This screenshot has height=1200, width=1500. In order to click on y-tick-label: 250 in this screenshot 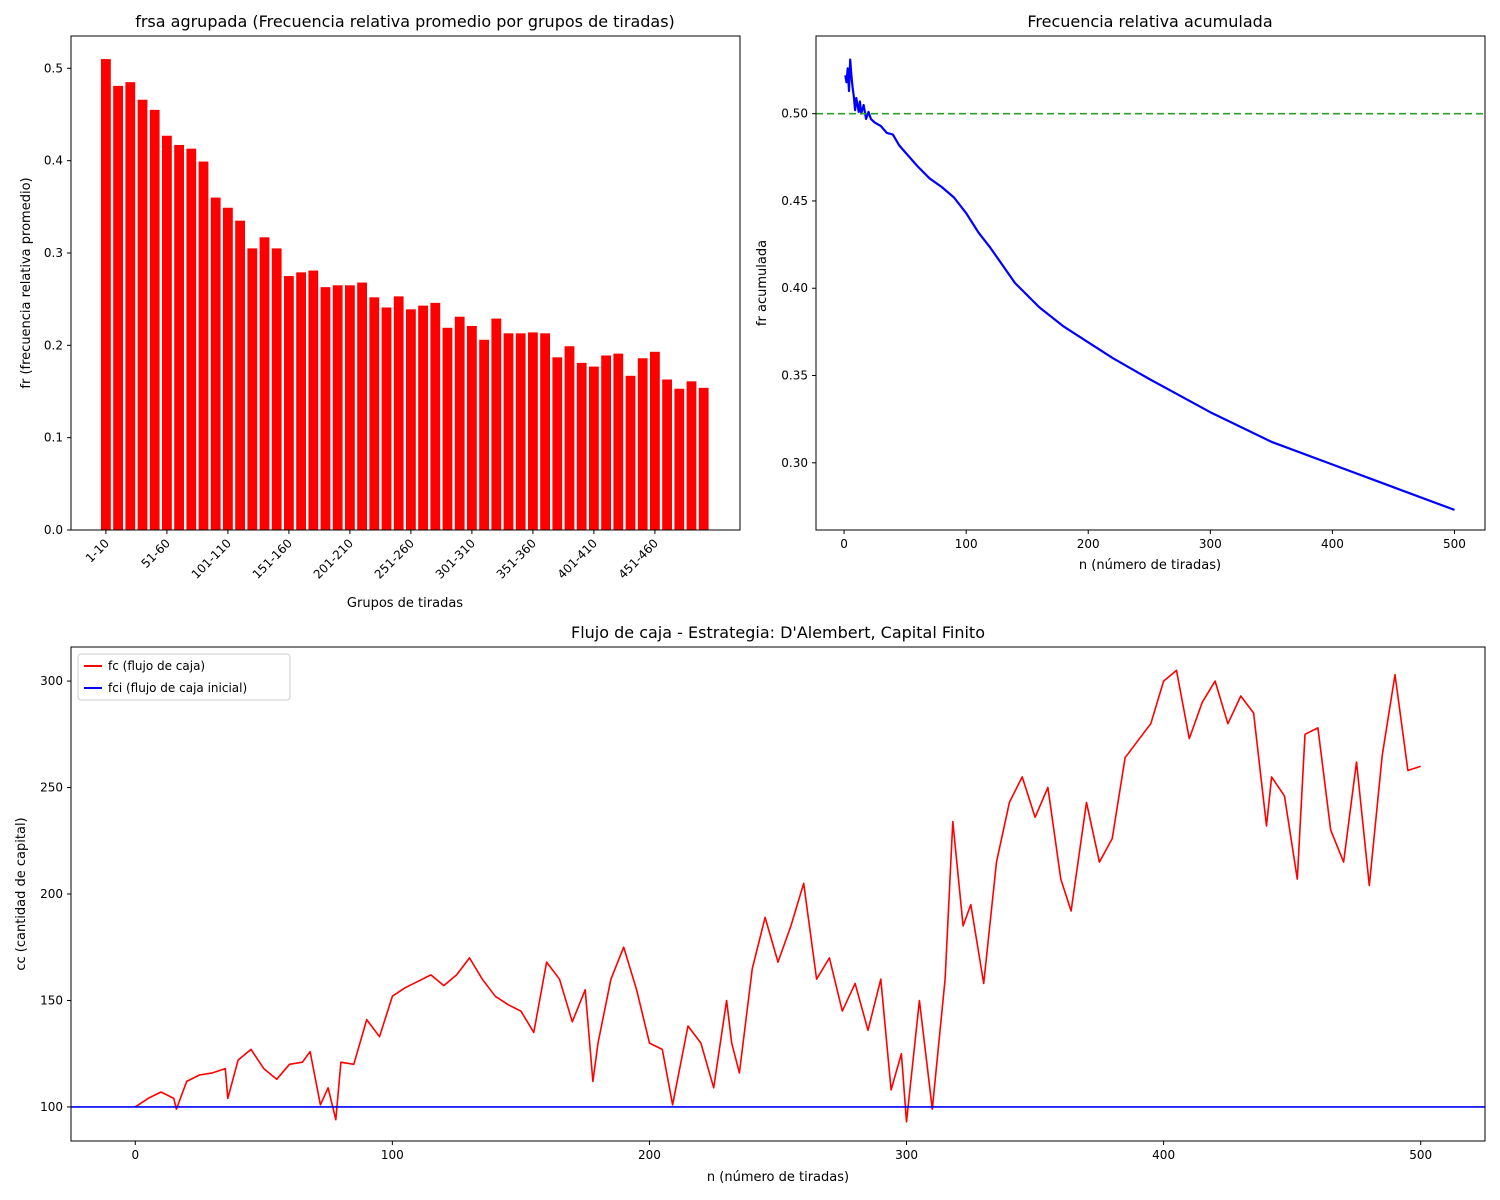, I will do `click(51, 788)`.